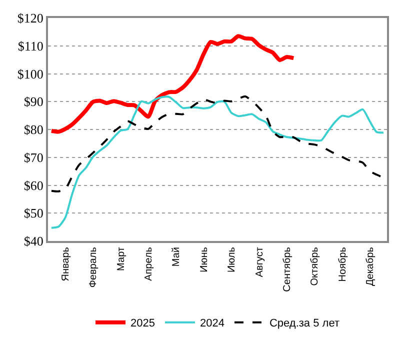 Image resolution: width=411 pixels, height=349 pixels. I want to click on y-tick-label: $60, so click(34, 185).